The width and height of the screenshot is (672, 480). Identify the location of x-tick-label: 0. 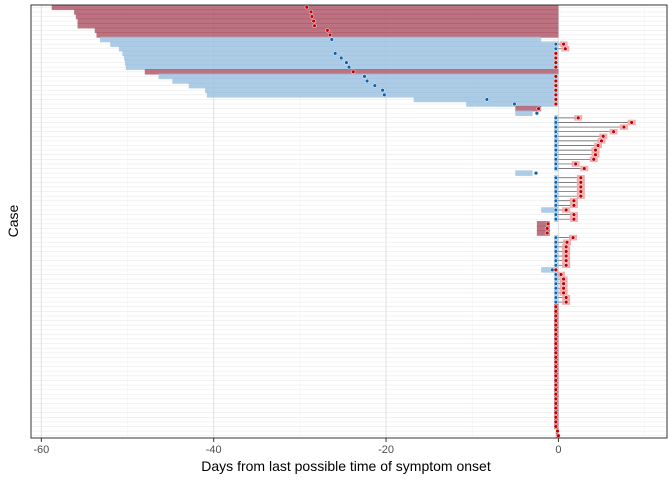
(558, 450).